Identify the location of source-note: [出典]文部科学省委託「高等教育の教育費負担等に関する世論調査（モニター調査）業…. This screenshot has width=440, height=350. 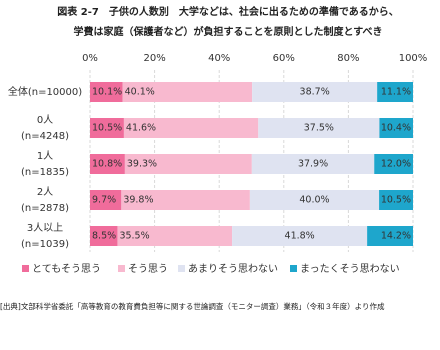
(192, 306).